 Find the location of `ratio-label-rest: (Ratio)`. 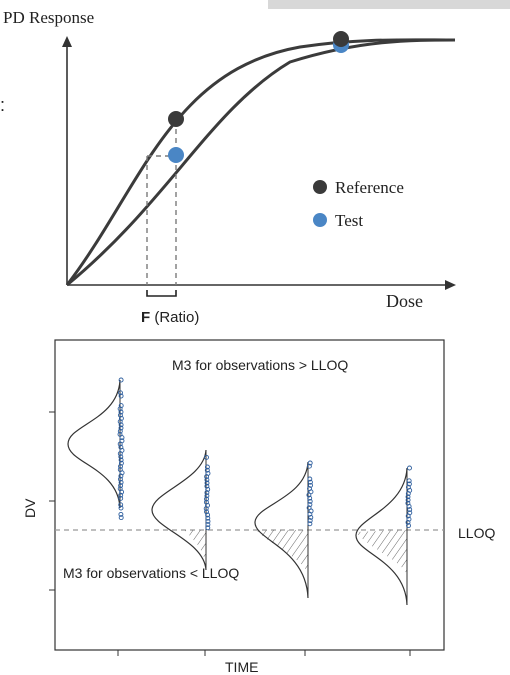

ratio-label-rest: (Ratio) is located at coordinates (174, 317).